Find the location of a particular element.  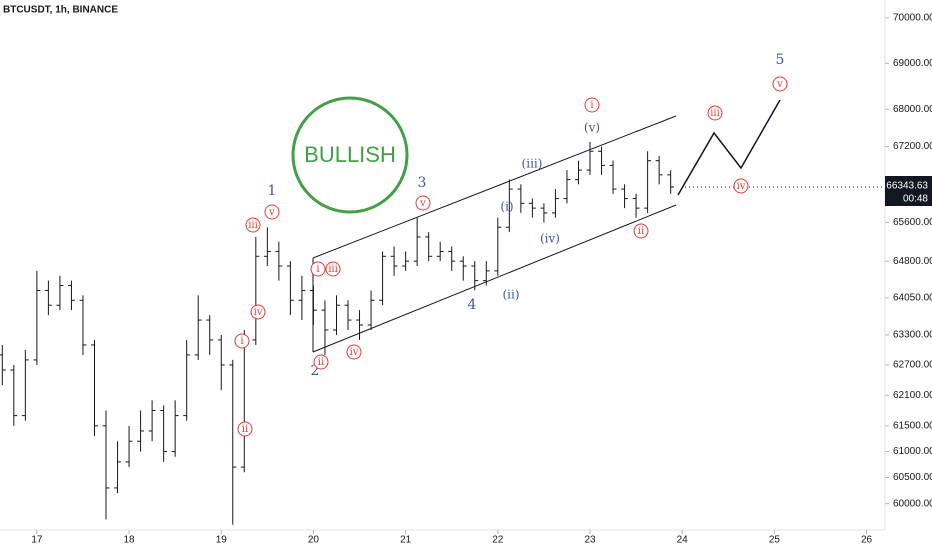

price-tag is located at coordinates (908, 191).